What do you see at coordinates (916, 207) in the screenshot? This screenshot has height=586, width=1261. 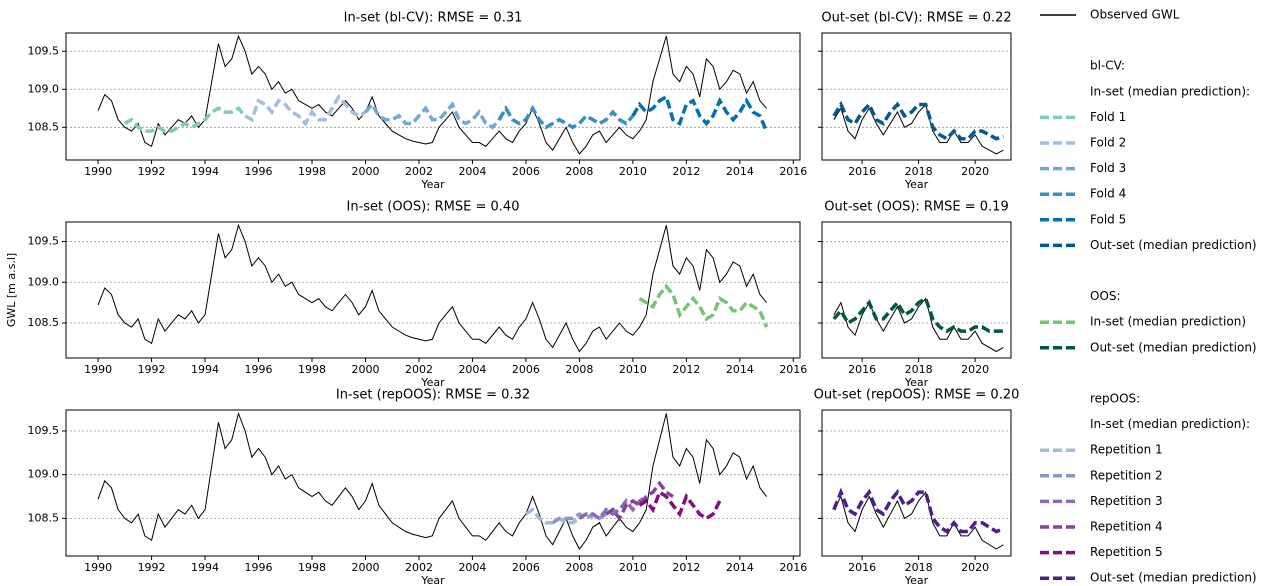 I see `chart-title: Out-set (OOS): RMSE = 0.19` at bounding box center [916, 207].